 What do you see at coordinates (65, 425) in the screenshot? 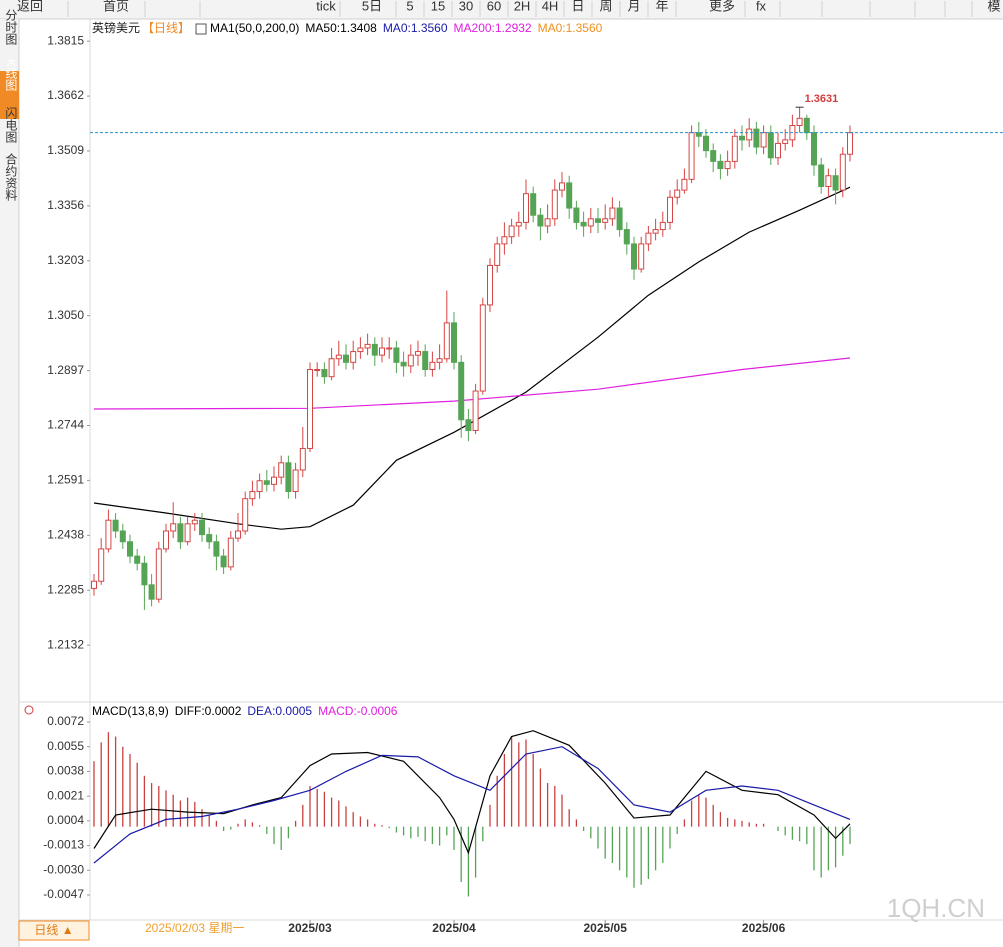
I see `y-tick-label: 1.2744` at bounding box center [65, 425].